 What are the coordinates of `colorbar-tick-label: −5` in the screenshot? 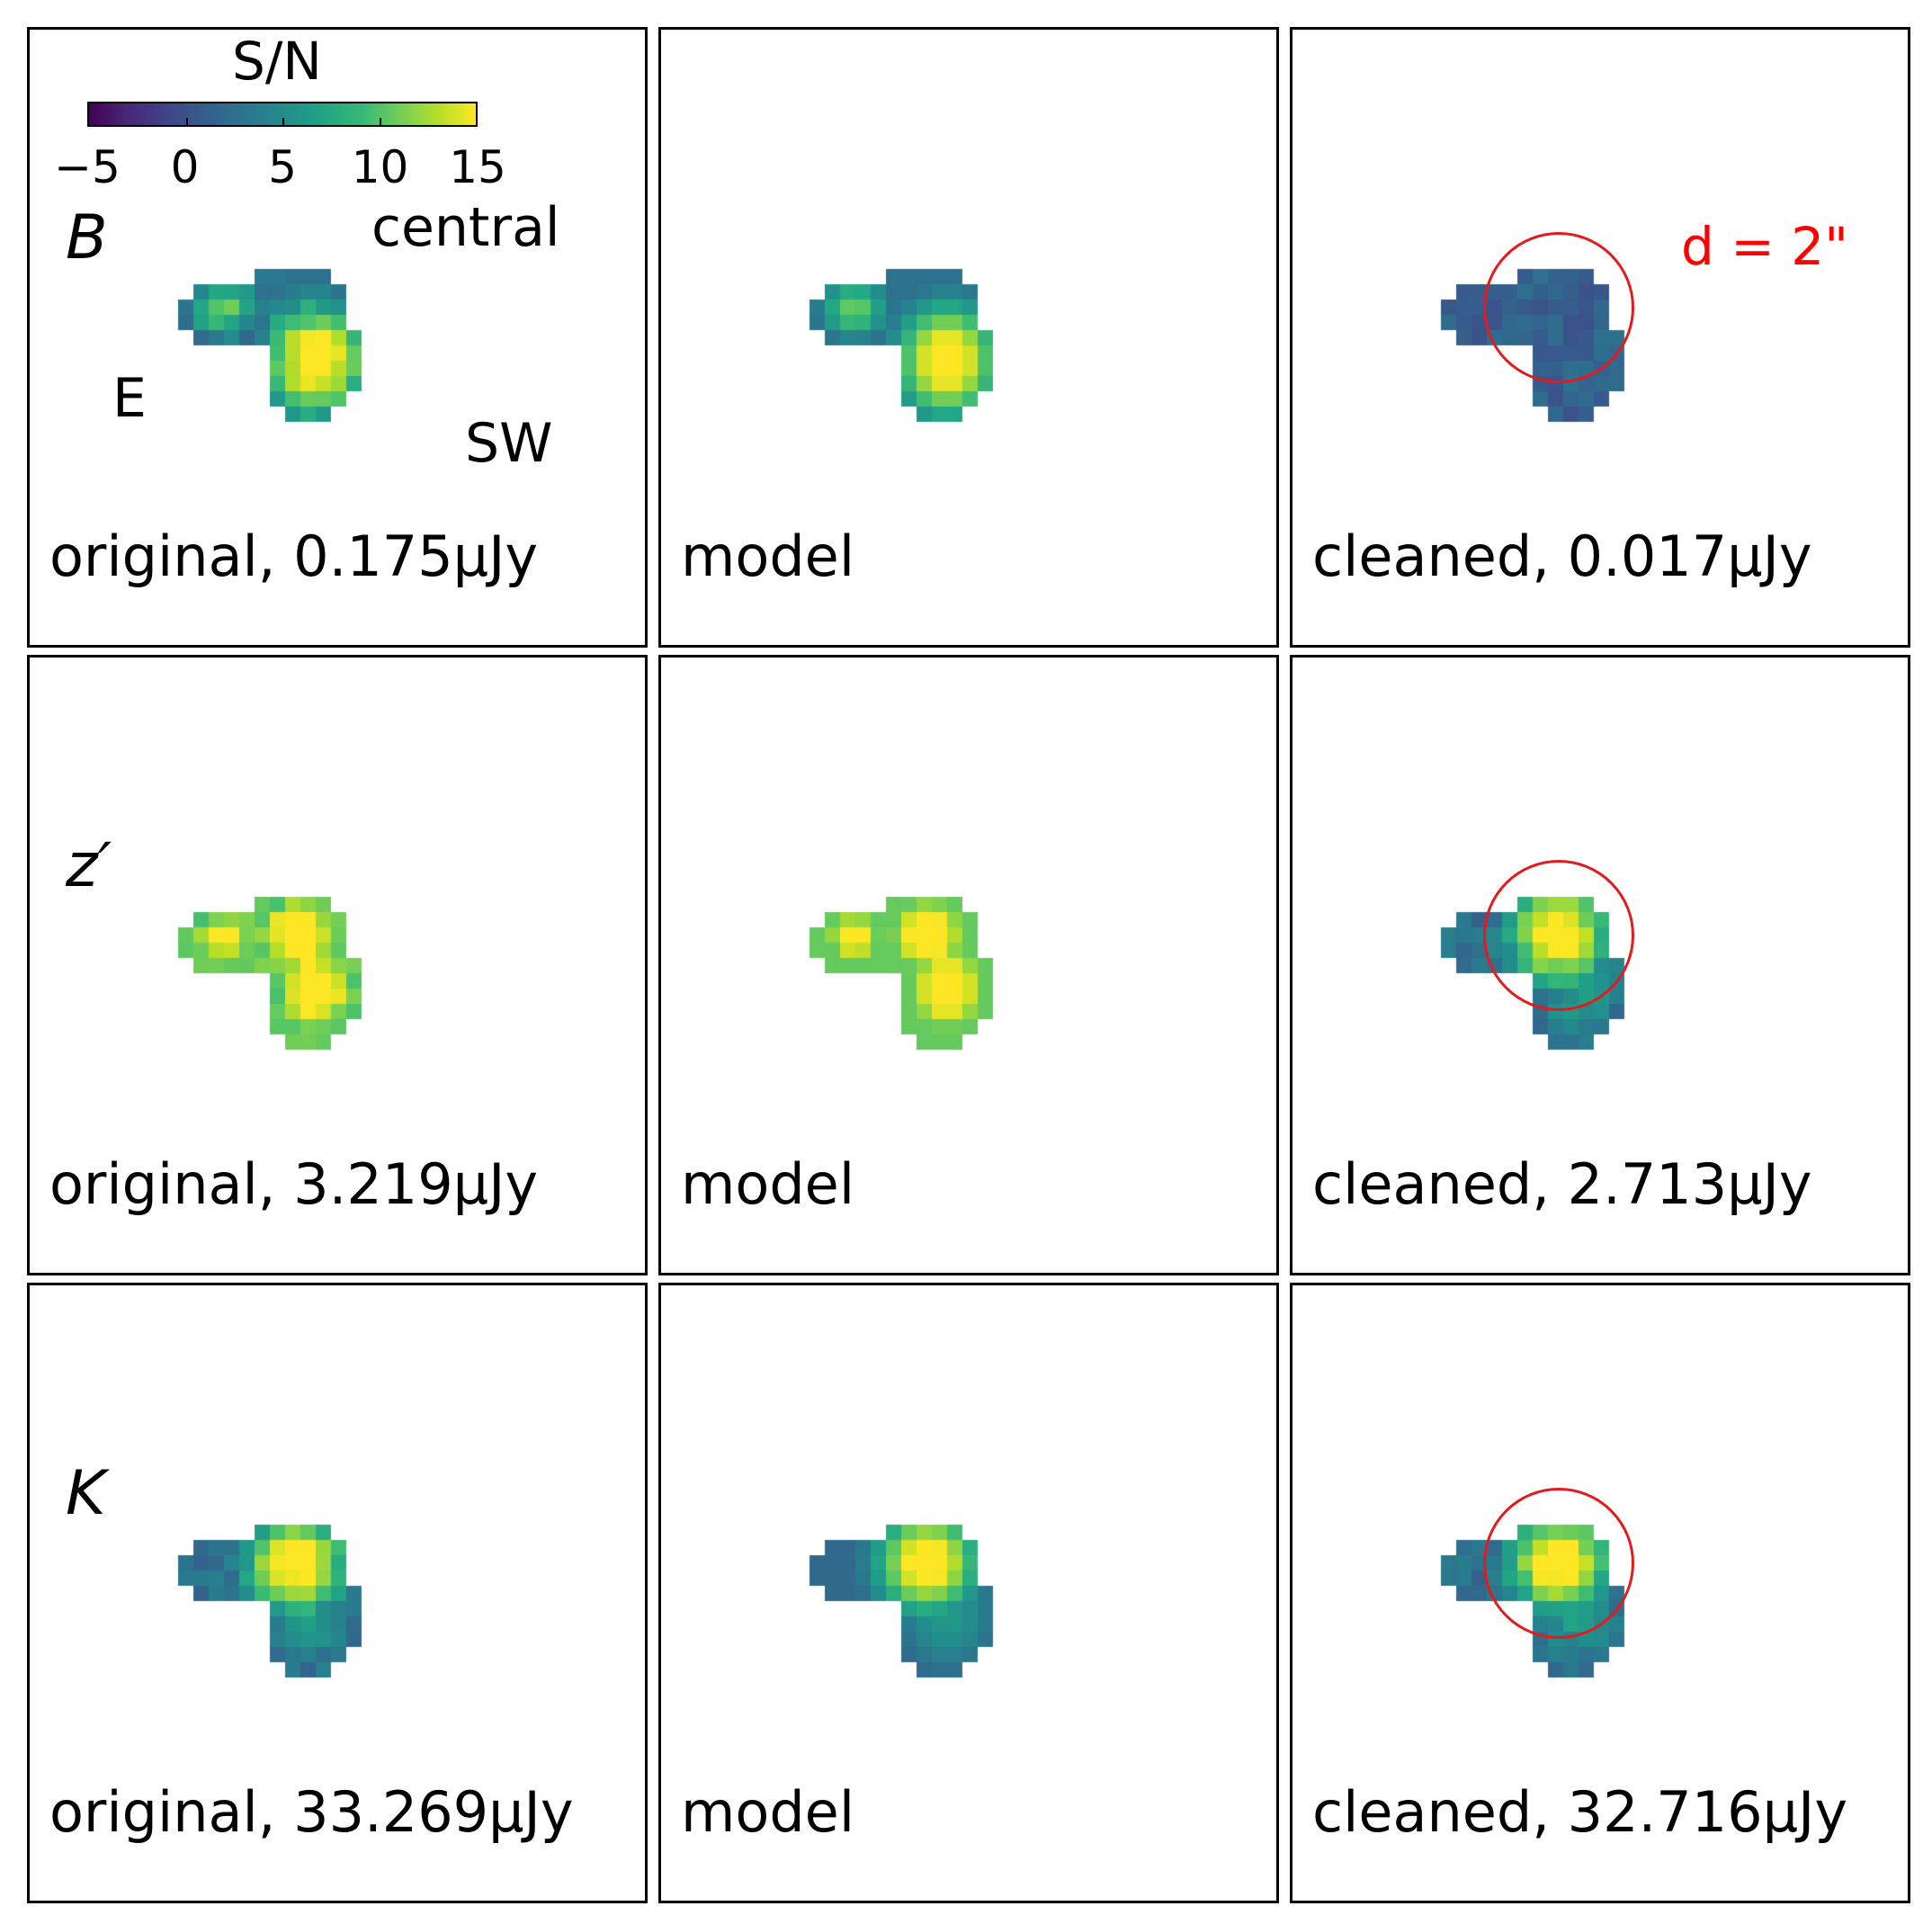 It's located at (87, 167).